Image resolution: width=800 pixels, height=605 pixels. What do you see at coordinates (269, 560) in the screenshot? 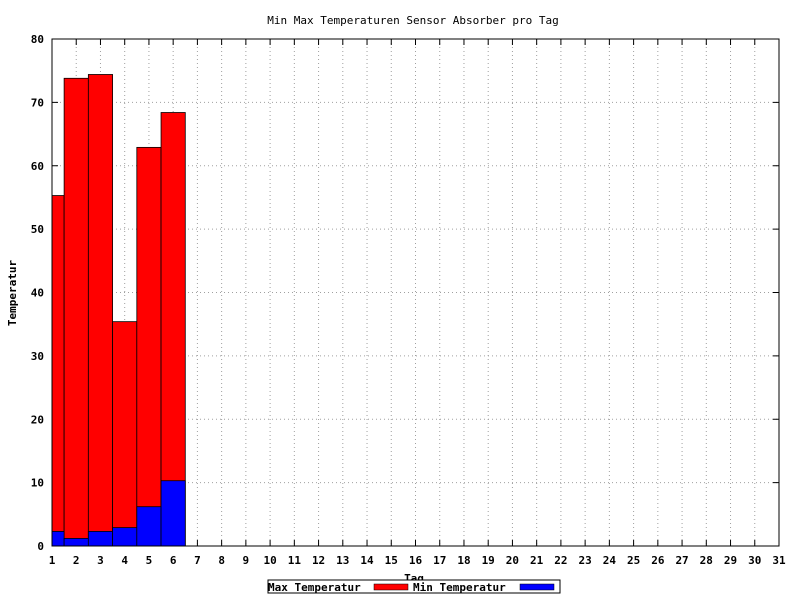
I see `x-tick-label: 10` at bounding box center [269, 560].